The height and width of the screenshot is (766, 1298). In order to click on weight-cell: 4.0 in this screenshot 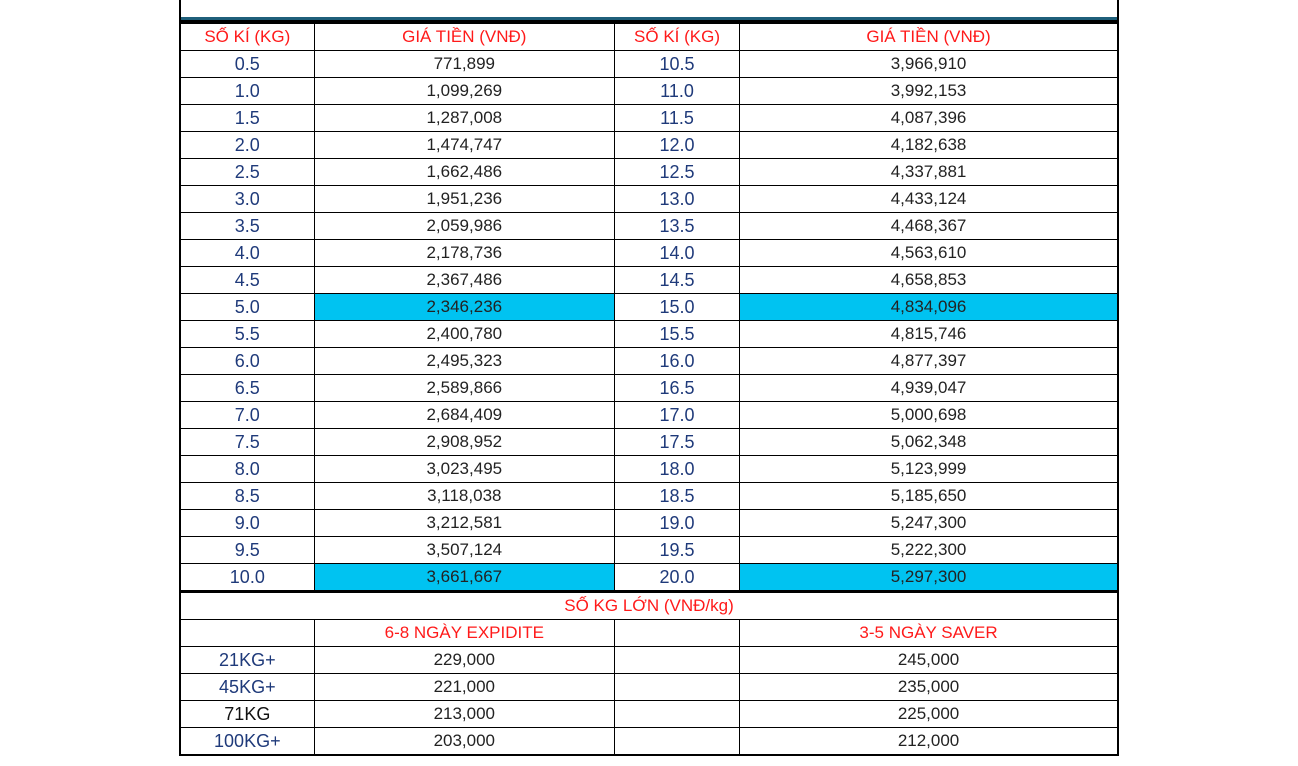, I will do `click(247, 253)`.